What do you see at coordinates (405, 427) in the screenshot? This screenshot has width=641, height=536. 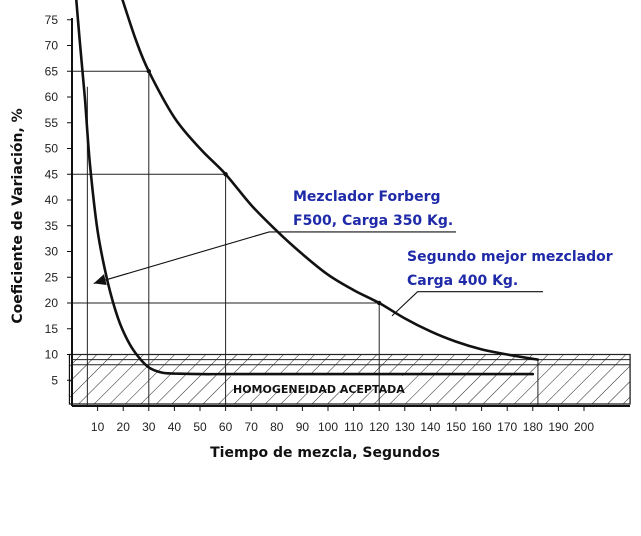 I see `x-tick-label-12: 130` at bounding box center [405, 427].